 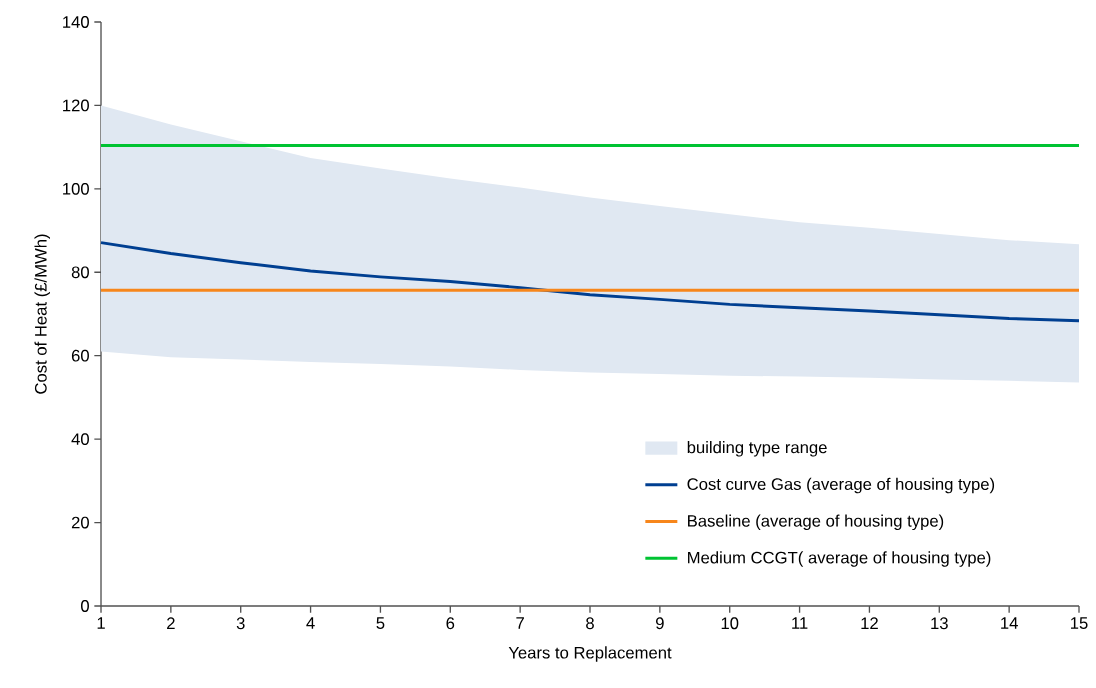 What do you see at coordinates (101, 623) in the screenshot?
I see `x-tick-label: 1` at bounding box center [101, 623].